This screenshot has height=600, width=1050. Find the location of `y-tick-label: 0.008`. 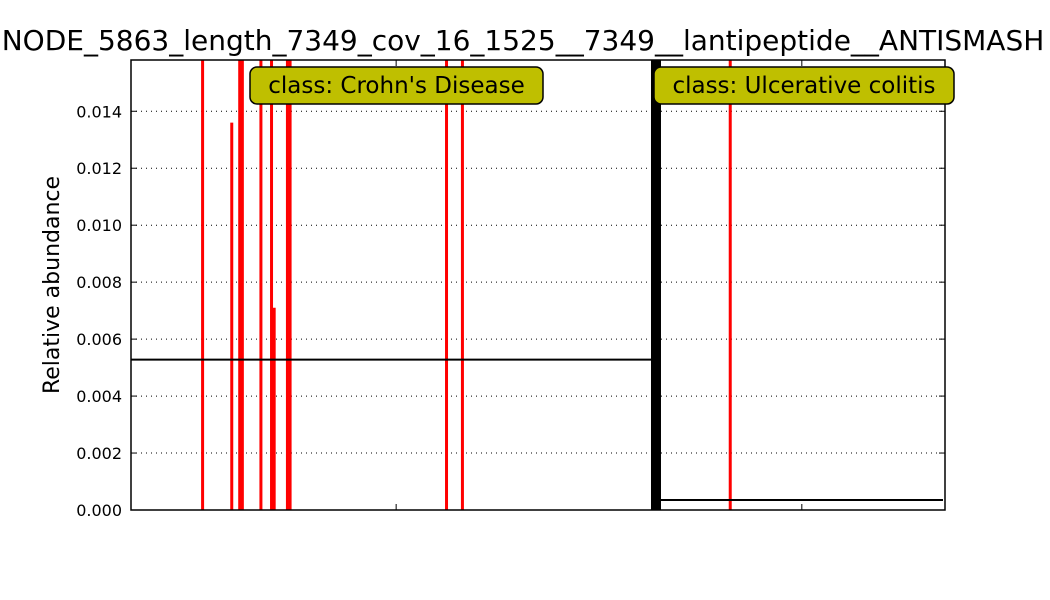

y-tick-label: 0.008 is located at coordinates (99, 282).